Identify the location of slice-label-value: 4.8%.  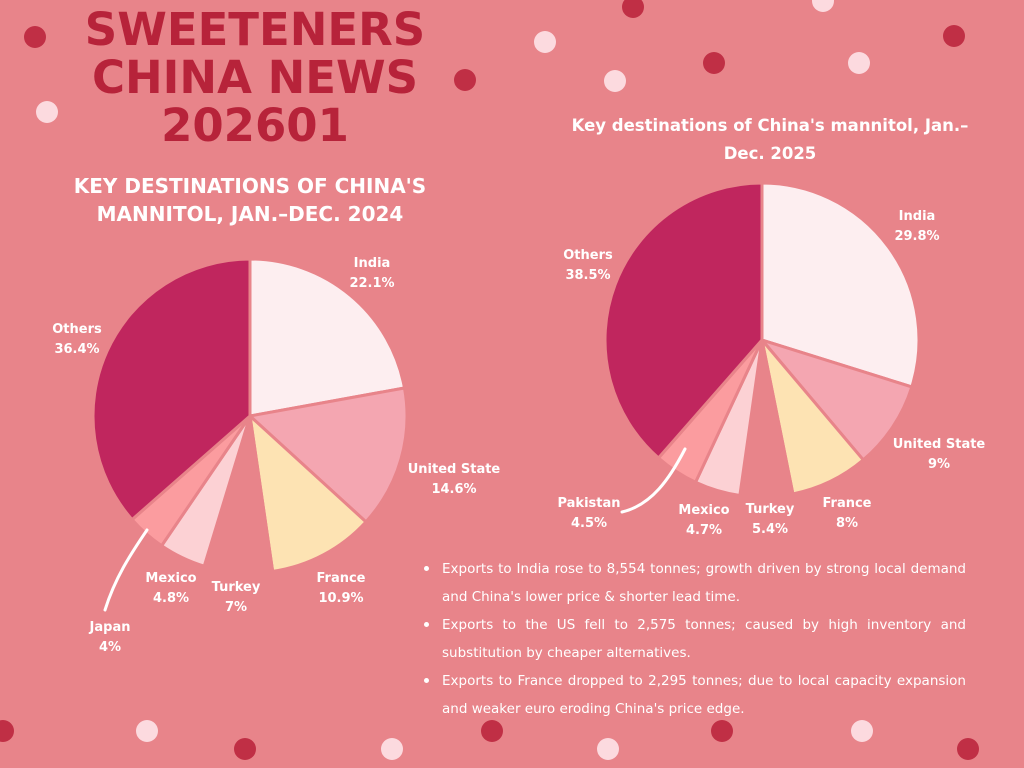
(171, 598).